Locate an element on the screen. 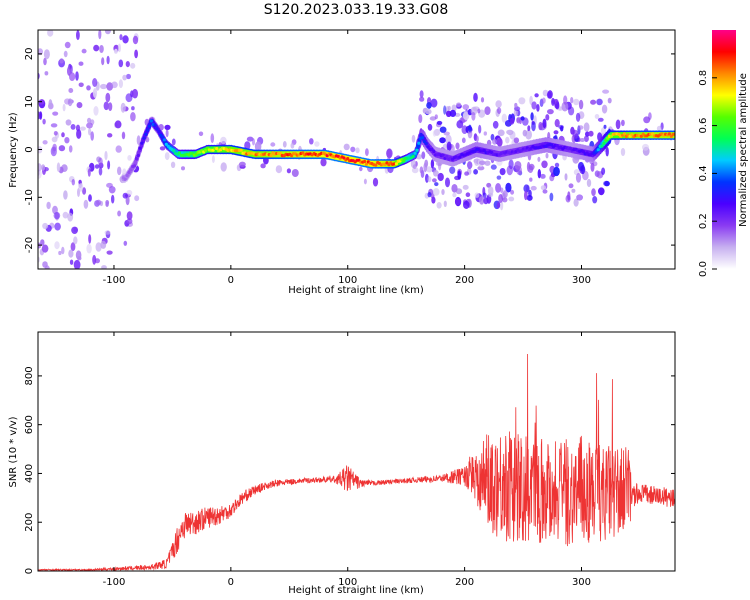 The image size is (750, 600). snr-x-axis-title: Height of straight line (km) is located at coordinates (356, 590).